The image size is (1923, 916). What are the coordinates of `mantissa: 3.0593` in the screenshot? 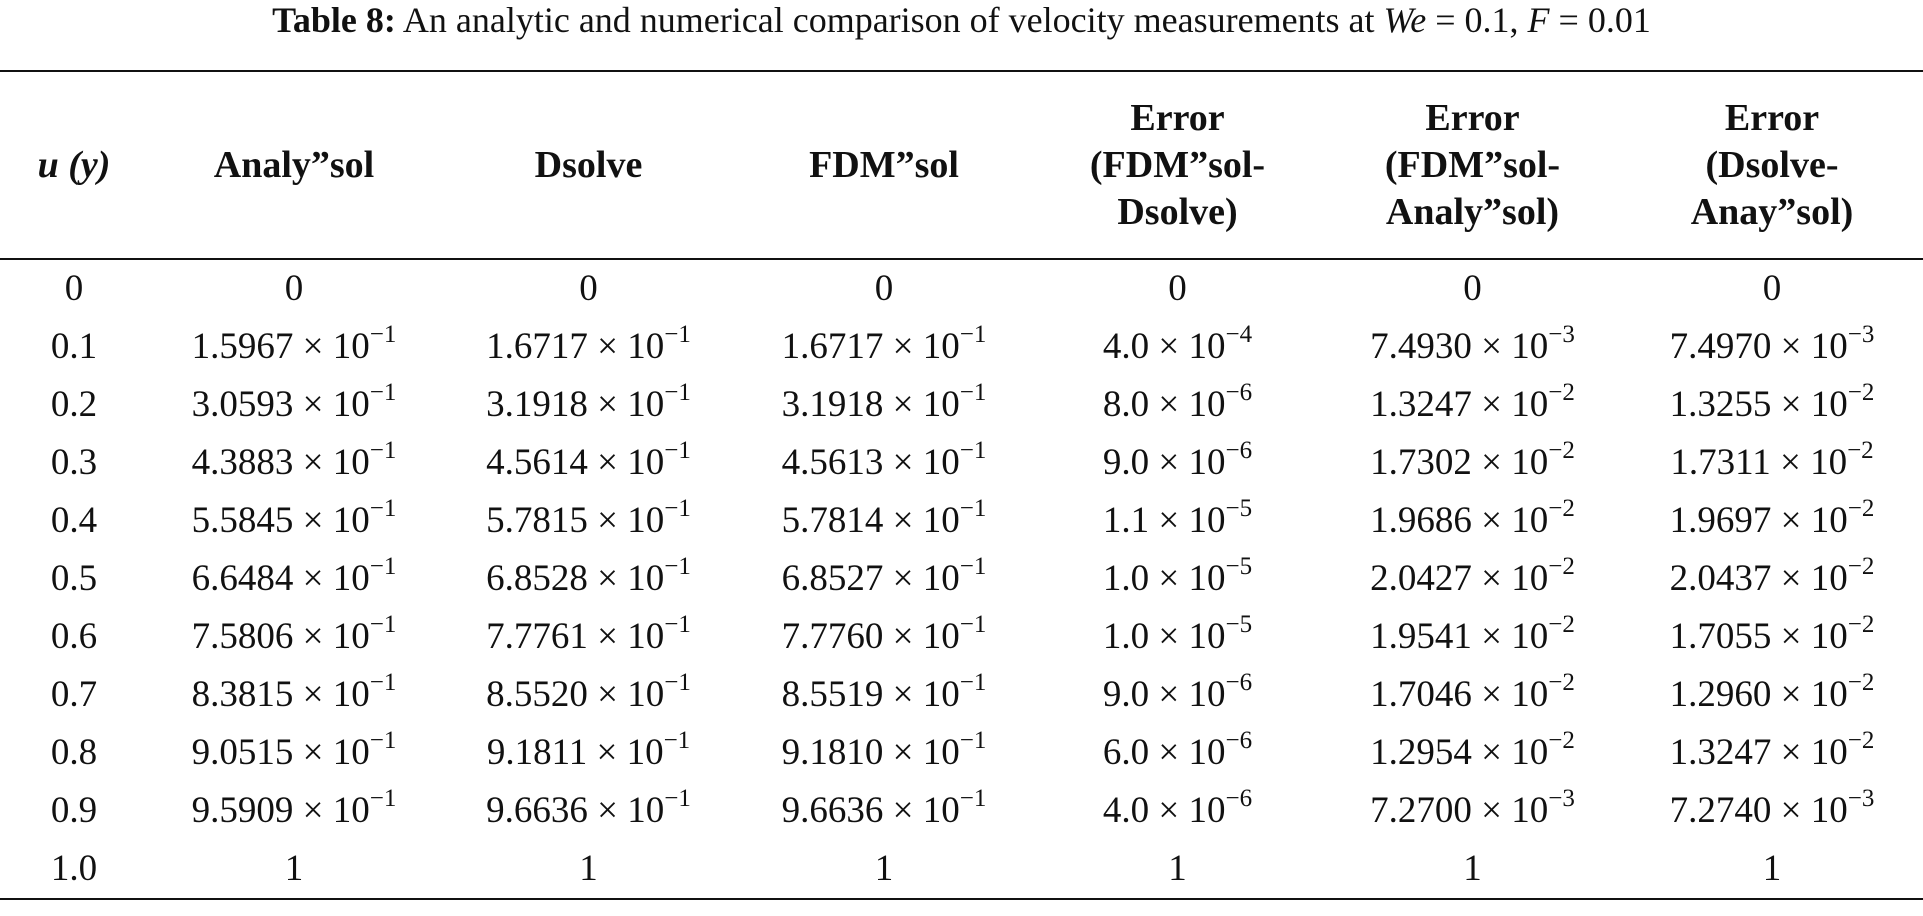 It's located at (242, 404).